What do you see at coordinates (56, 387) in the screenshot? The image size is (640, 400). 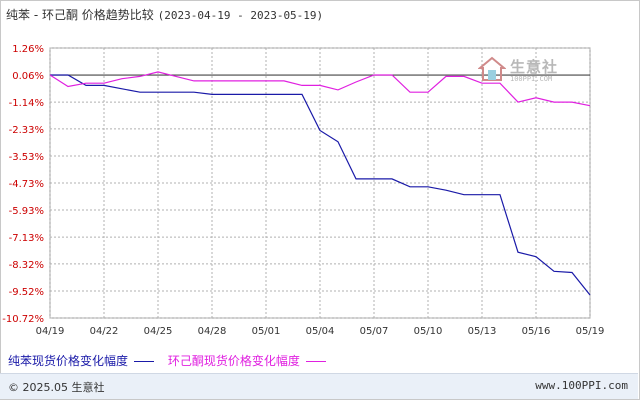 I see `footer-copyright: © 2025.05 生意社` at bounding box center [56, 387].